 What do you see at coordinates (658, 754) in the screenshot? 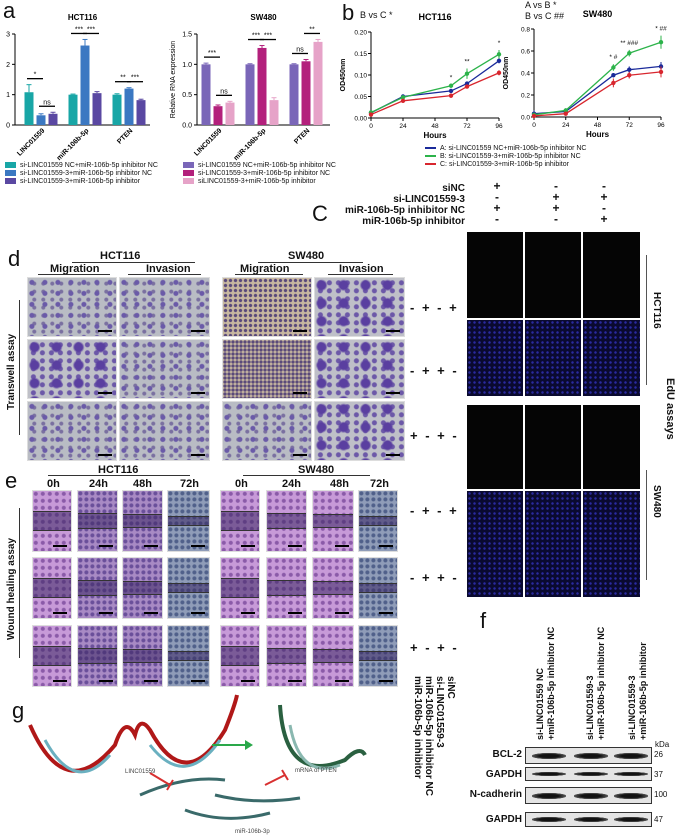
I see `kda-marker: 26` at bounding box center [658, 754].